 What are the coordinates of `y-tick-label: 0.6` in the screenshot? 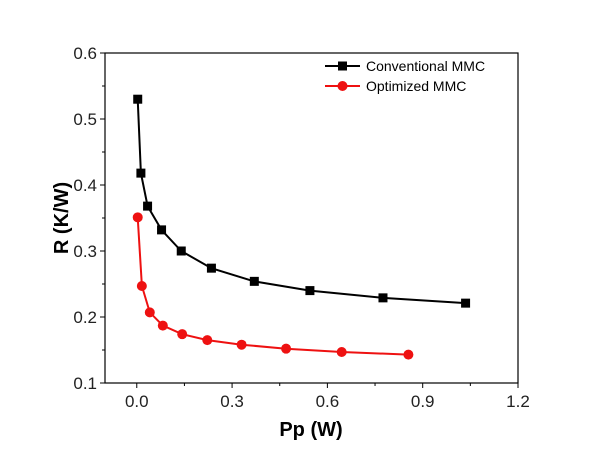 It's located at (85, 53).